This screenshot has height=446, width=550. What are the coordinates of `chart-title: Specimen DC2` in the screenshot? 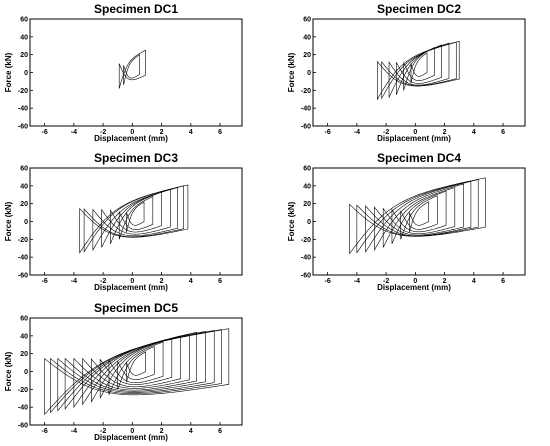 It's located at (419, 9).